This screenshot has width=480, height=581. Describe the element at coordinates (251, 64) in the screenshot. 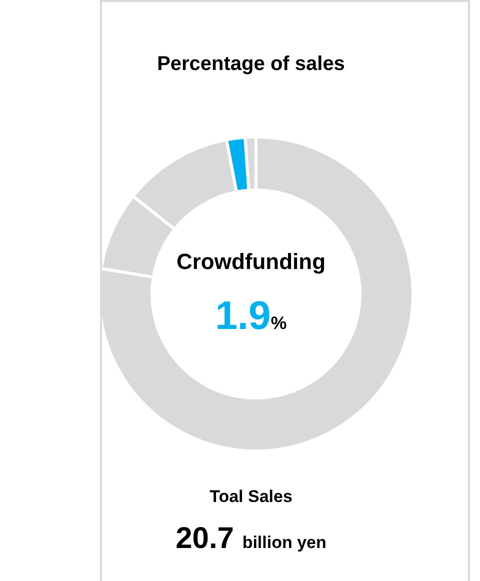

I see `chart-title: Percentage of sales` at that location.